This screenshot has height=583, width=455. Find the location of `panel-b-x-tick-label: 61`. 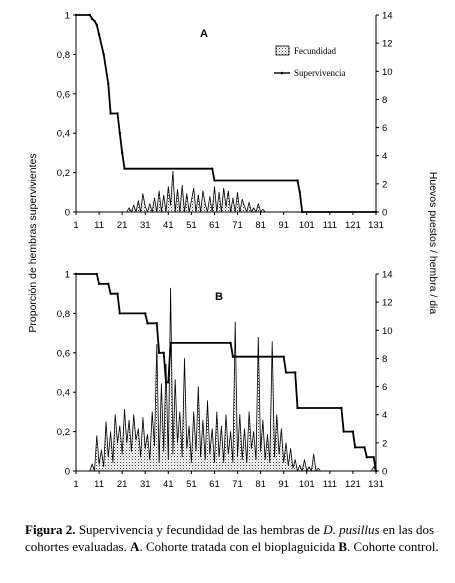

panel-b-x-tick-label: 61 is located at coordinates (214, 484).